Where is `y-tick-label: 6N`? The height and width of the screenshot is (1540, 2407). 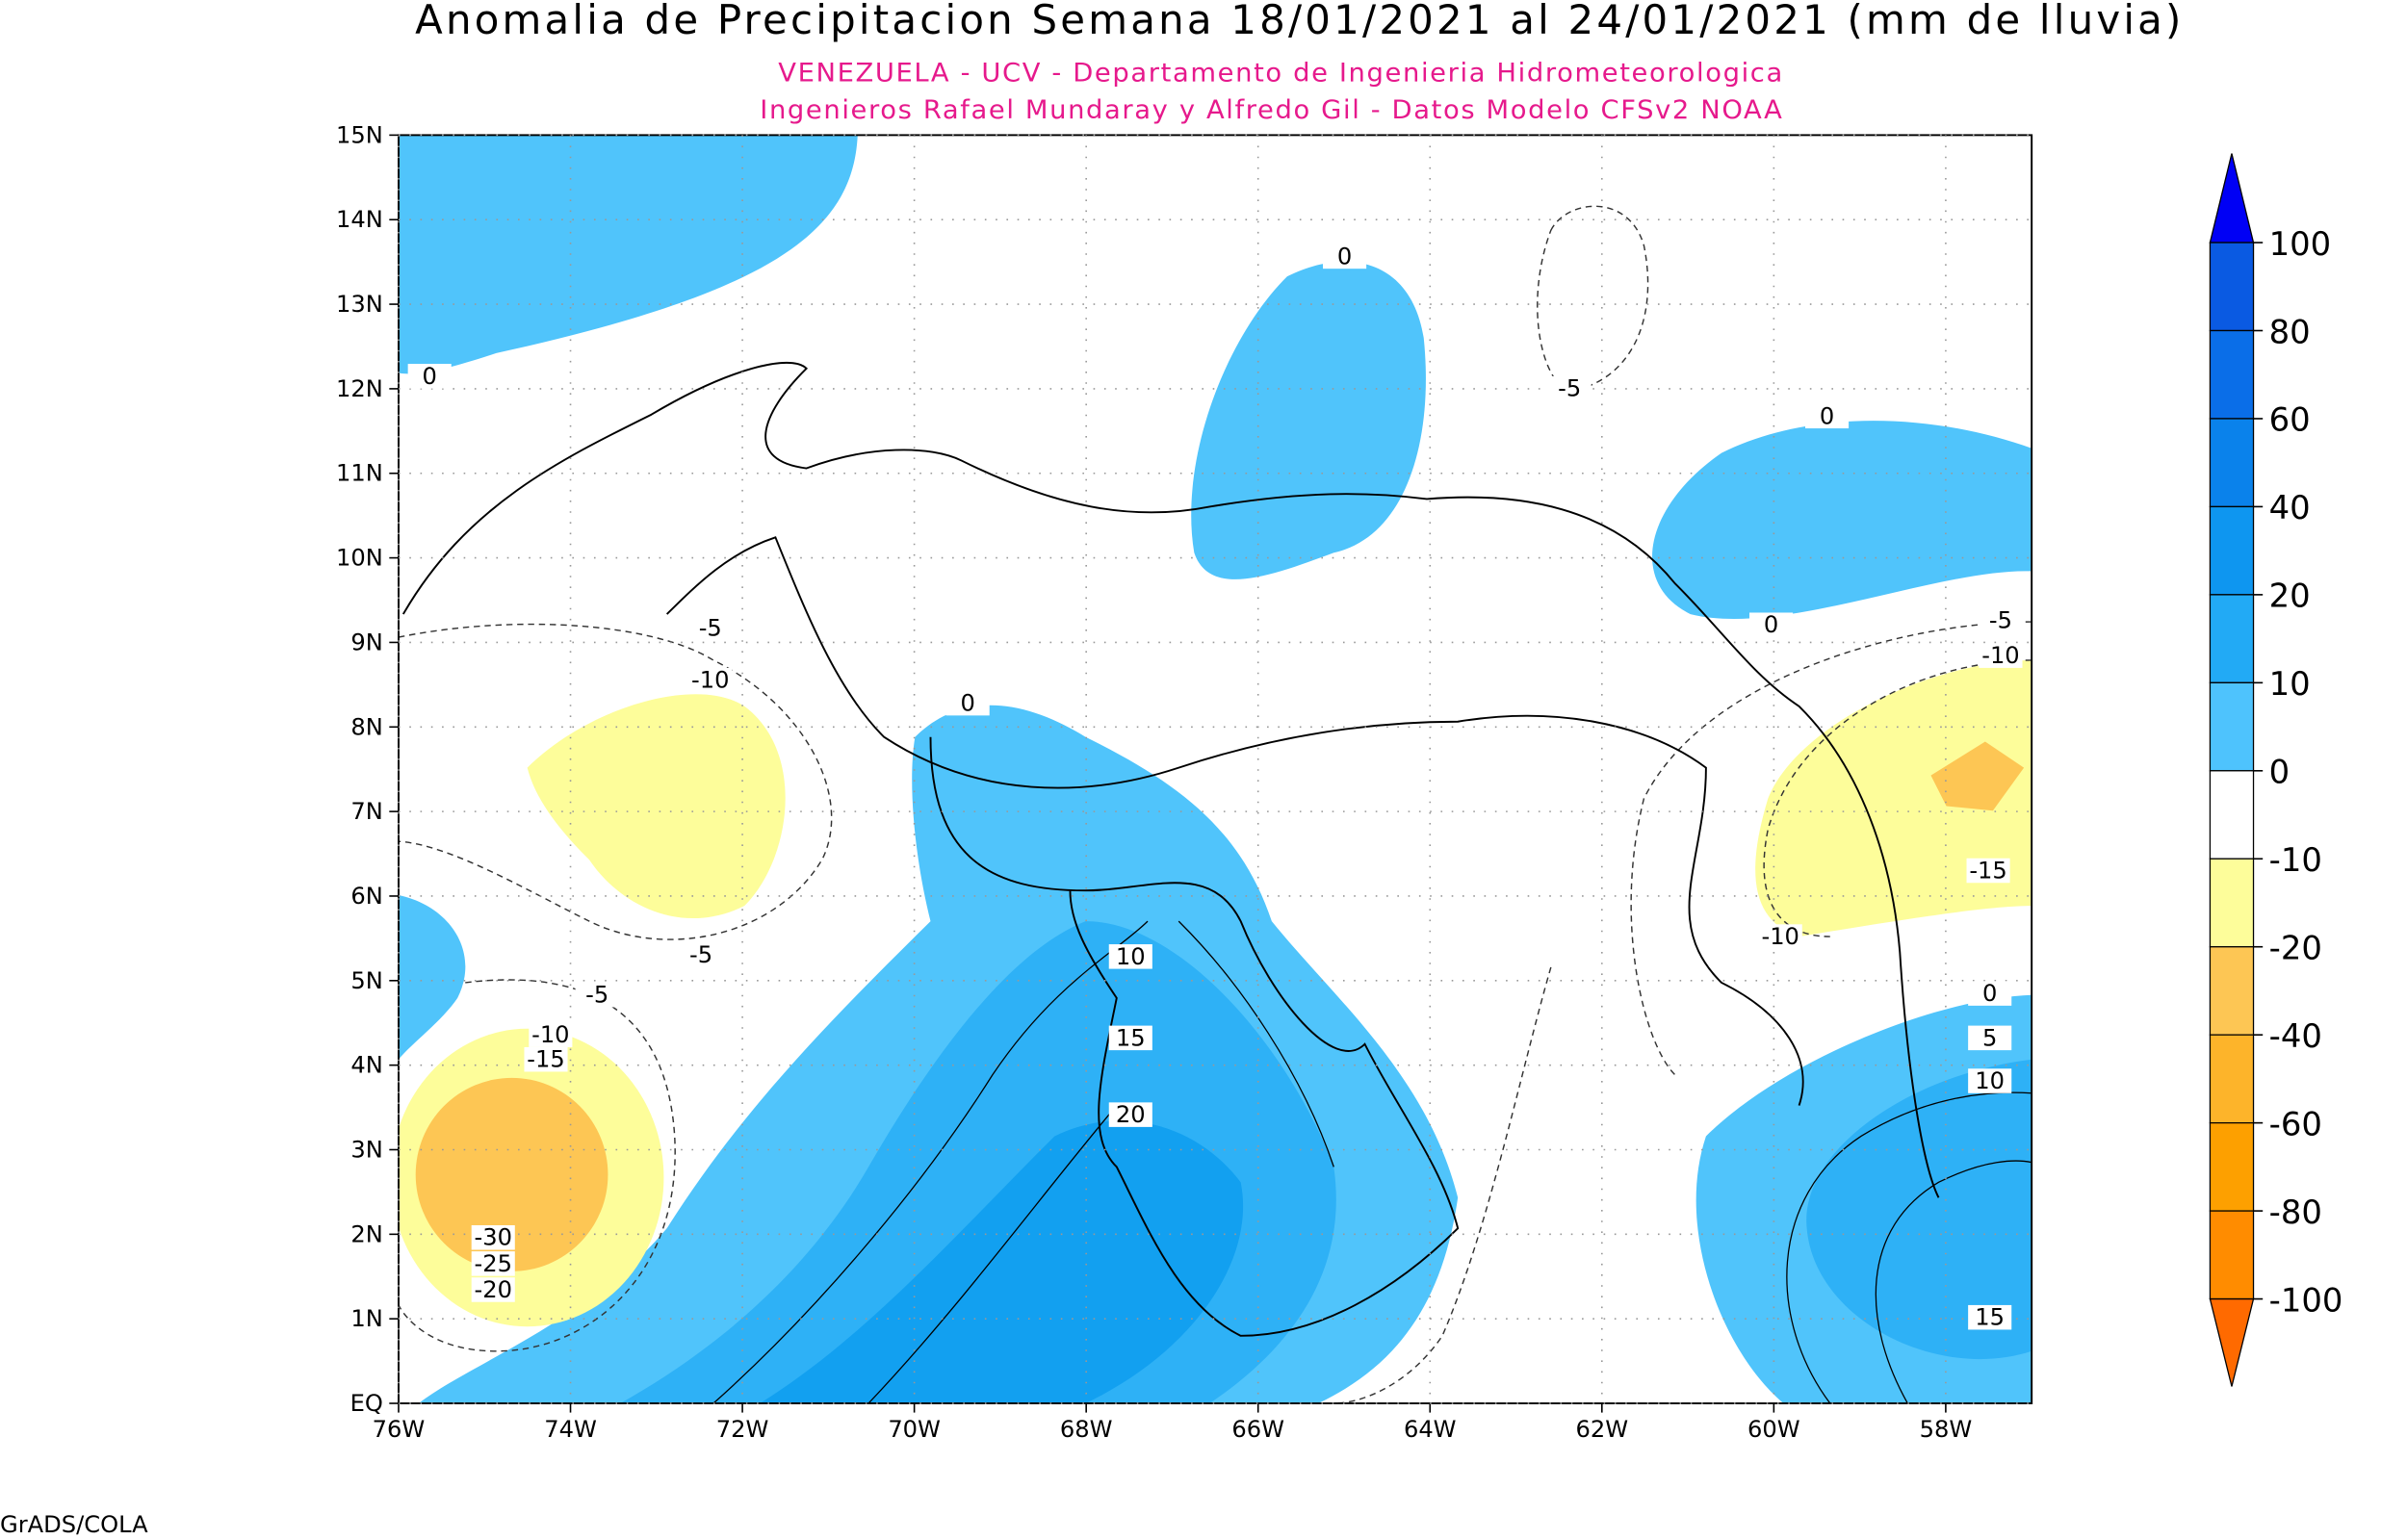
y-tick-label: 6N is located at coordinates (366, 896).